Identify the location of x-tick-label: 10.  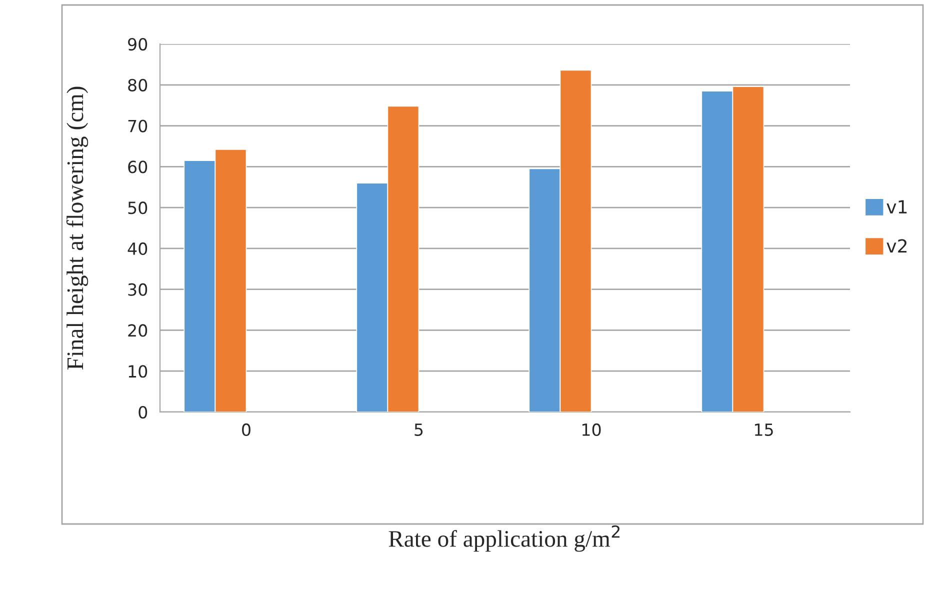
(591, 429).